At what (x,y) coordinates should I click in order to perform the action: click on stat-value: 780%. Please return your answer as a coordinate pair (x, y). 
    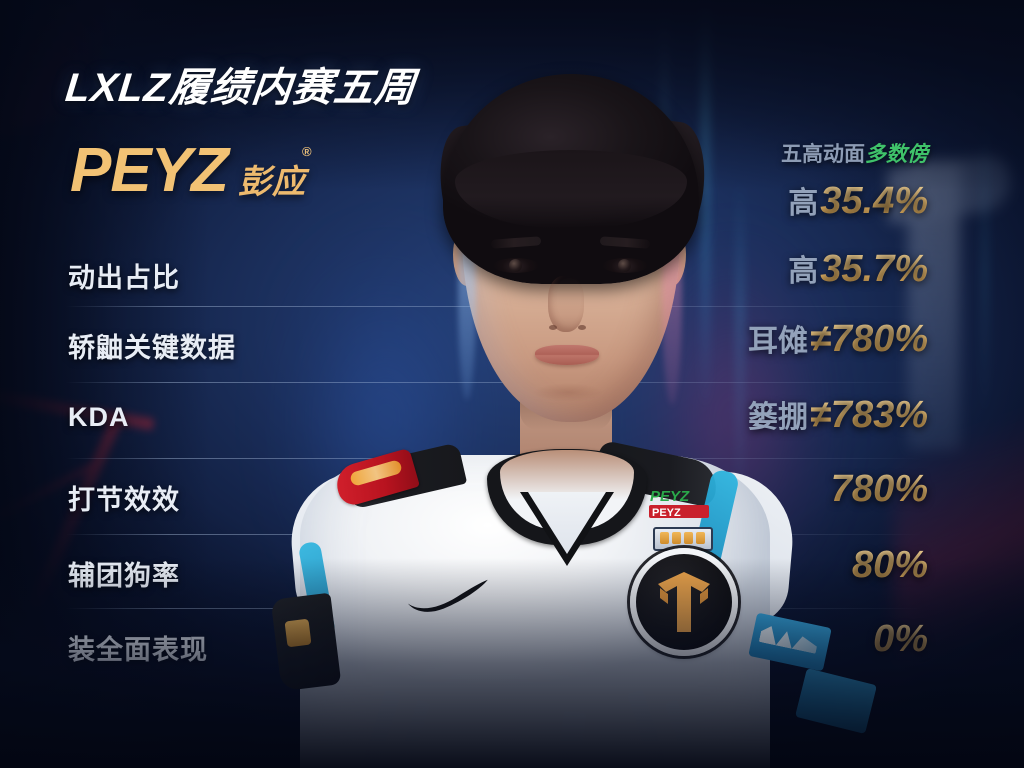
    Looking at the image, I should click on (878, 489).